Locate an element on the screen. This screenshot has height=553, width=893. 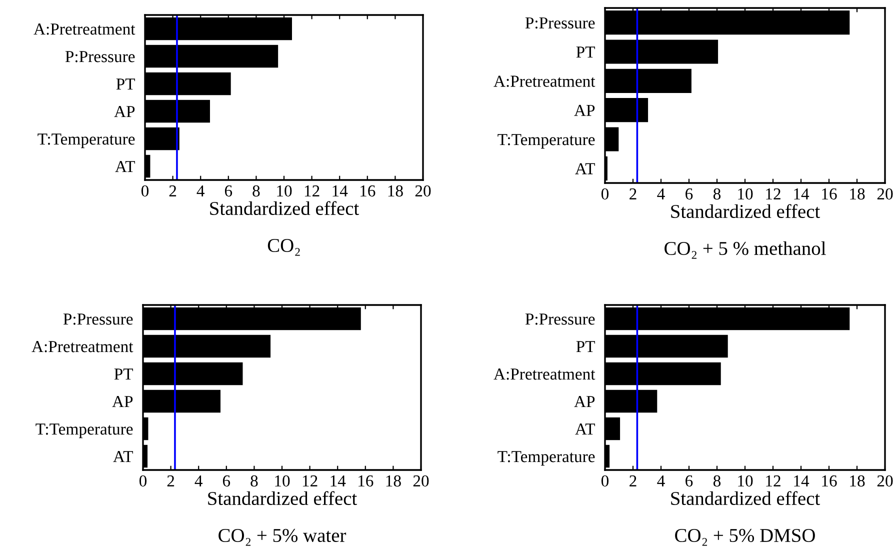
text: CO₂ + 5 % methanol is located at coordinates (745, 250).